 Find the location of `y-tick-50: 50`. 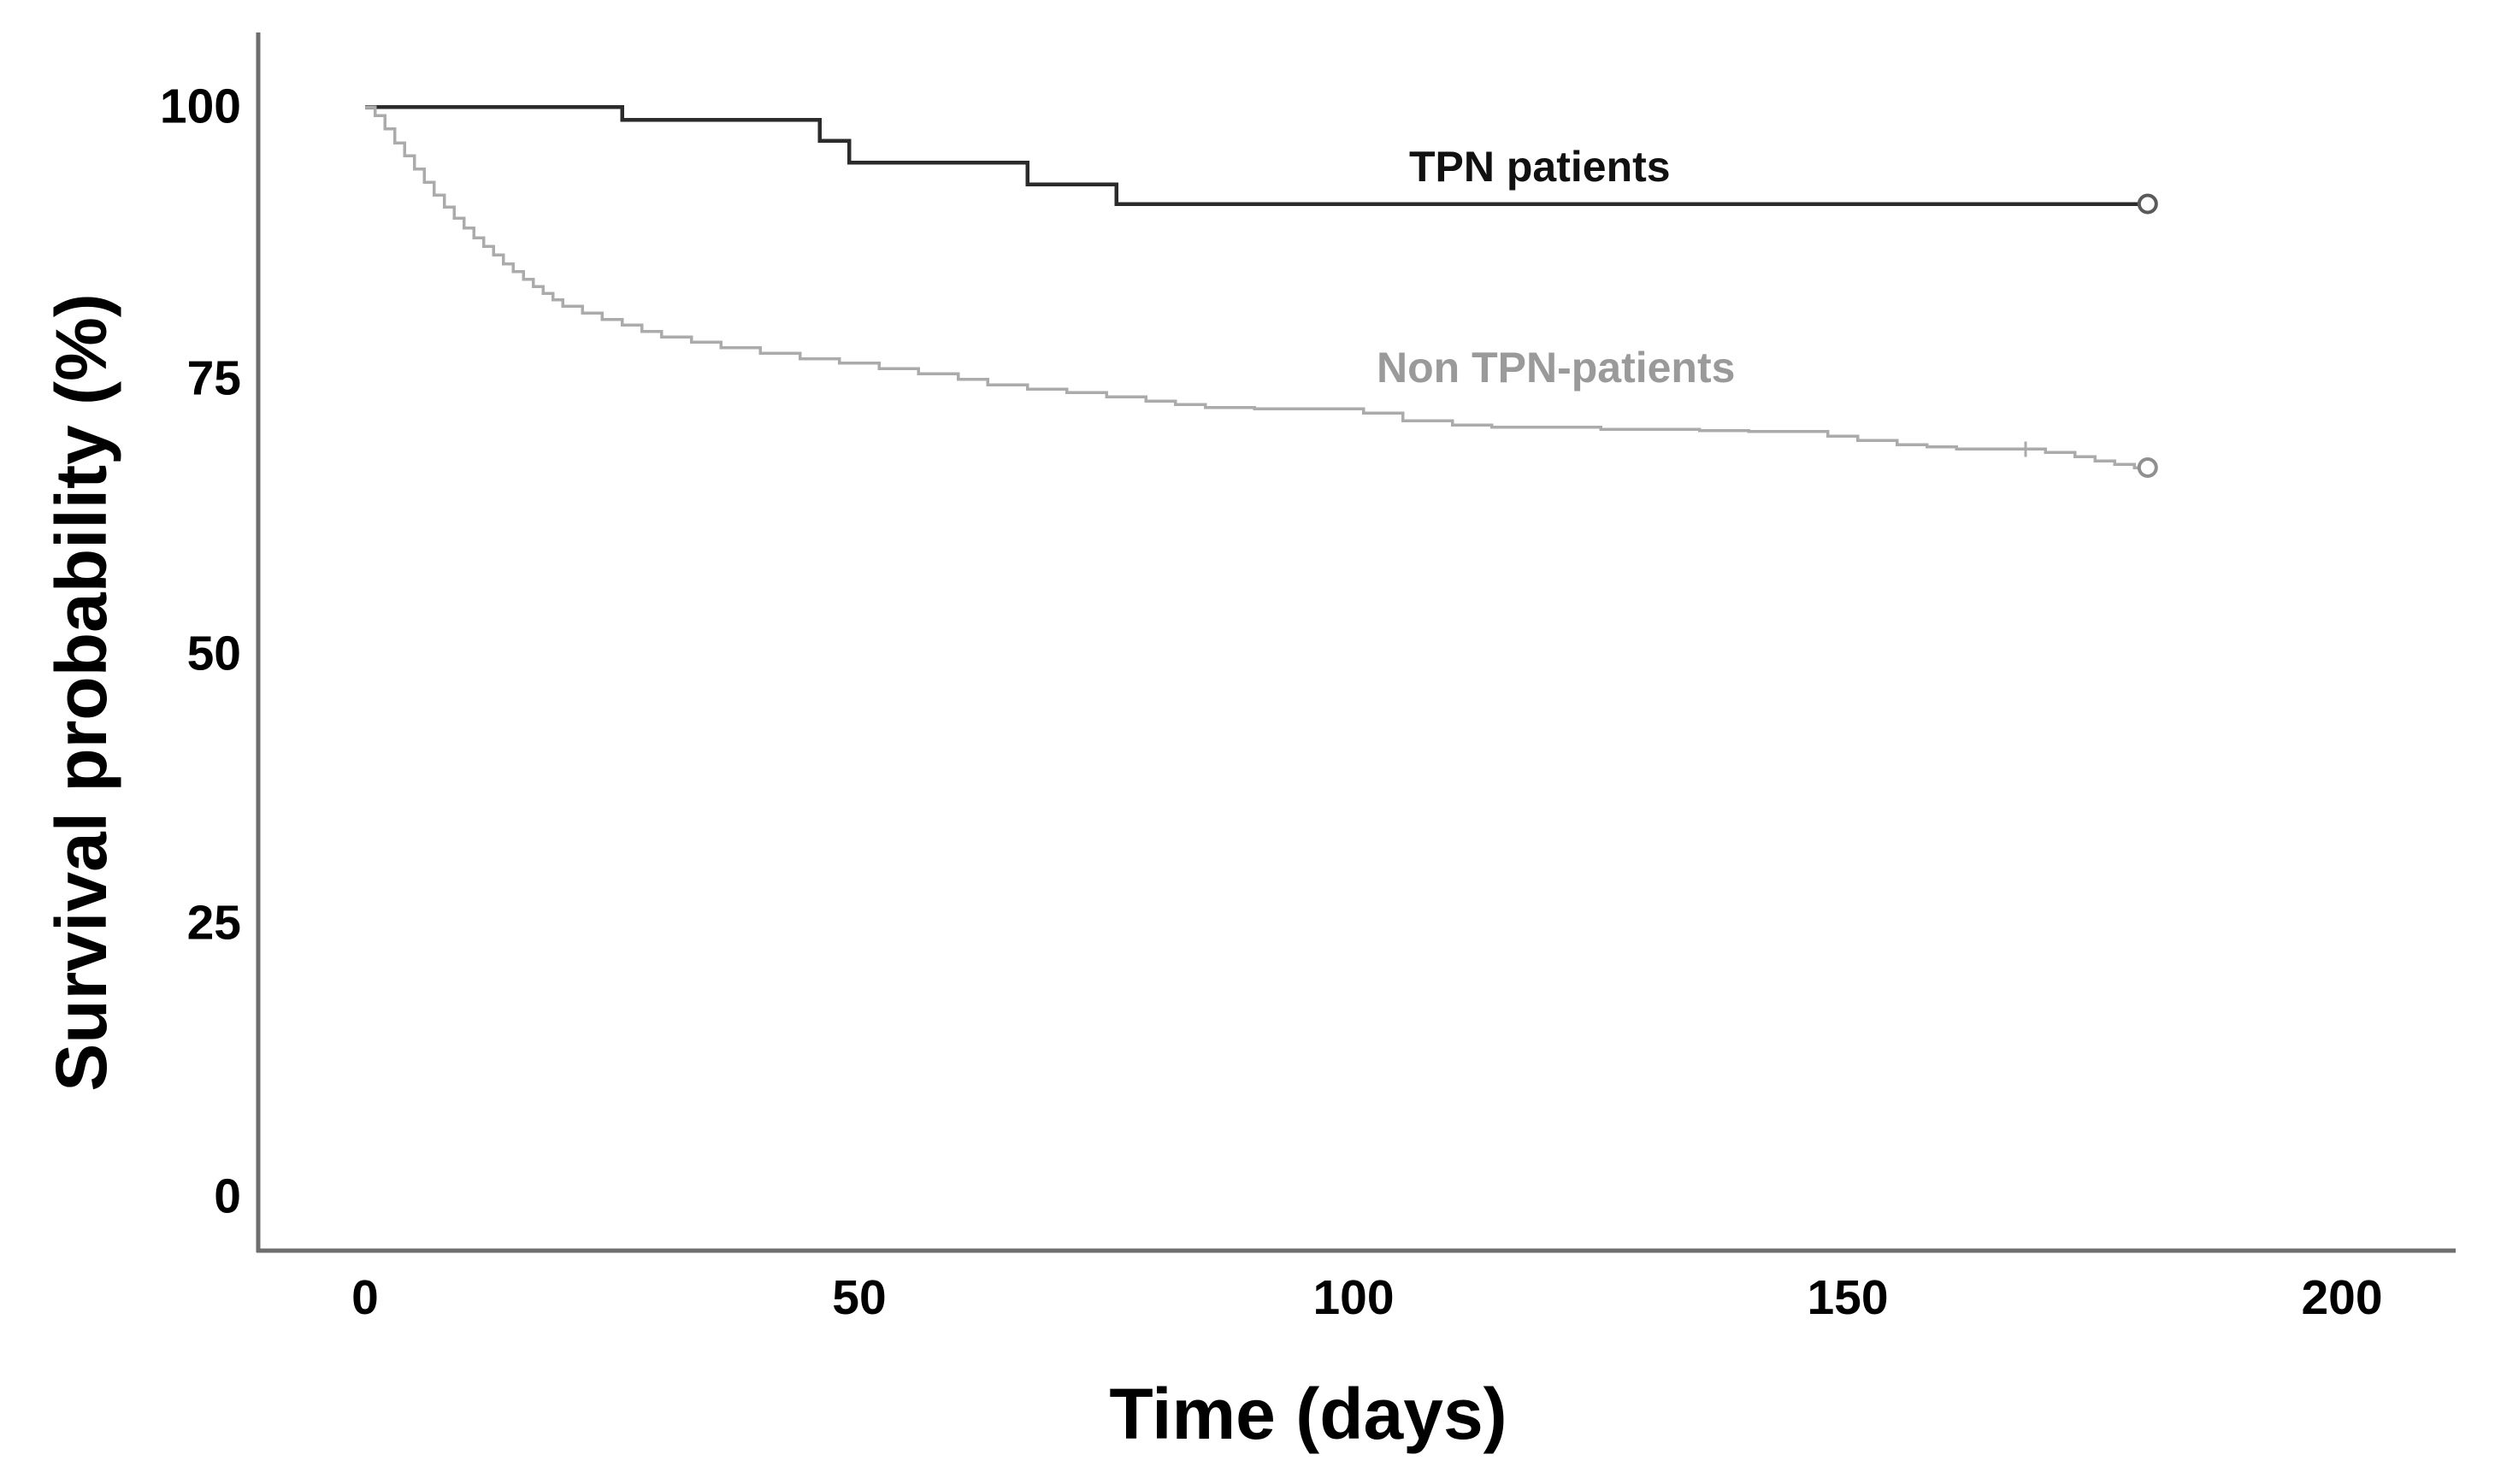

y-tick-50: 50 is located at coordinates (213, 653).